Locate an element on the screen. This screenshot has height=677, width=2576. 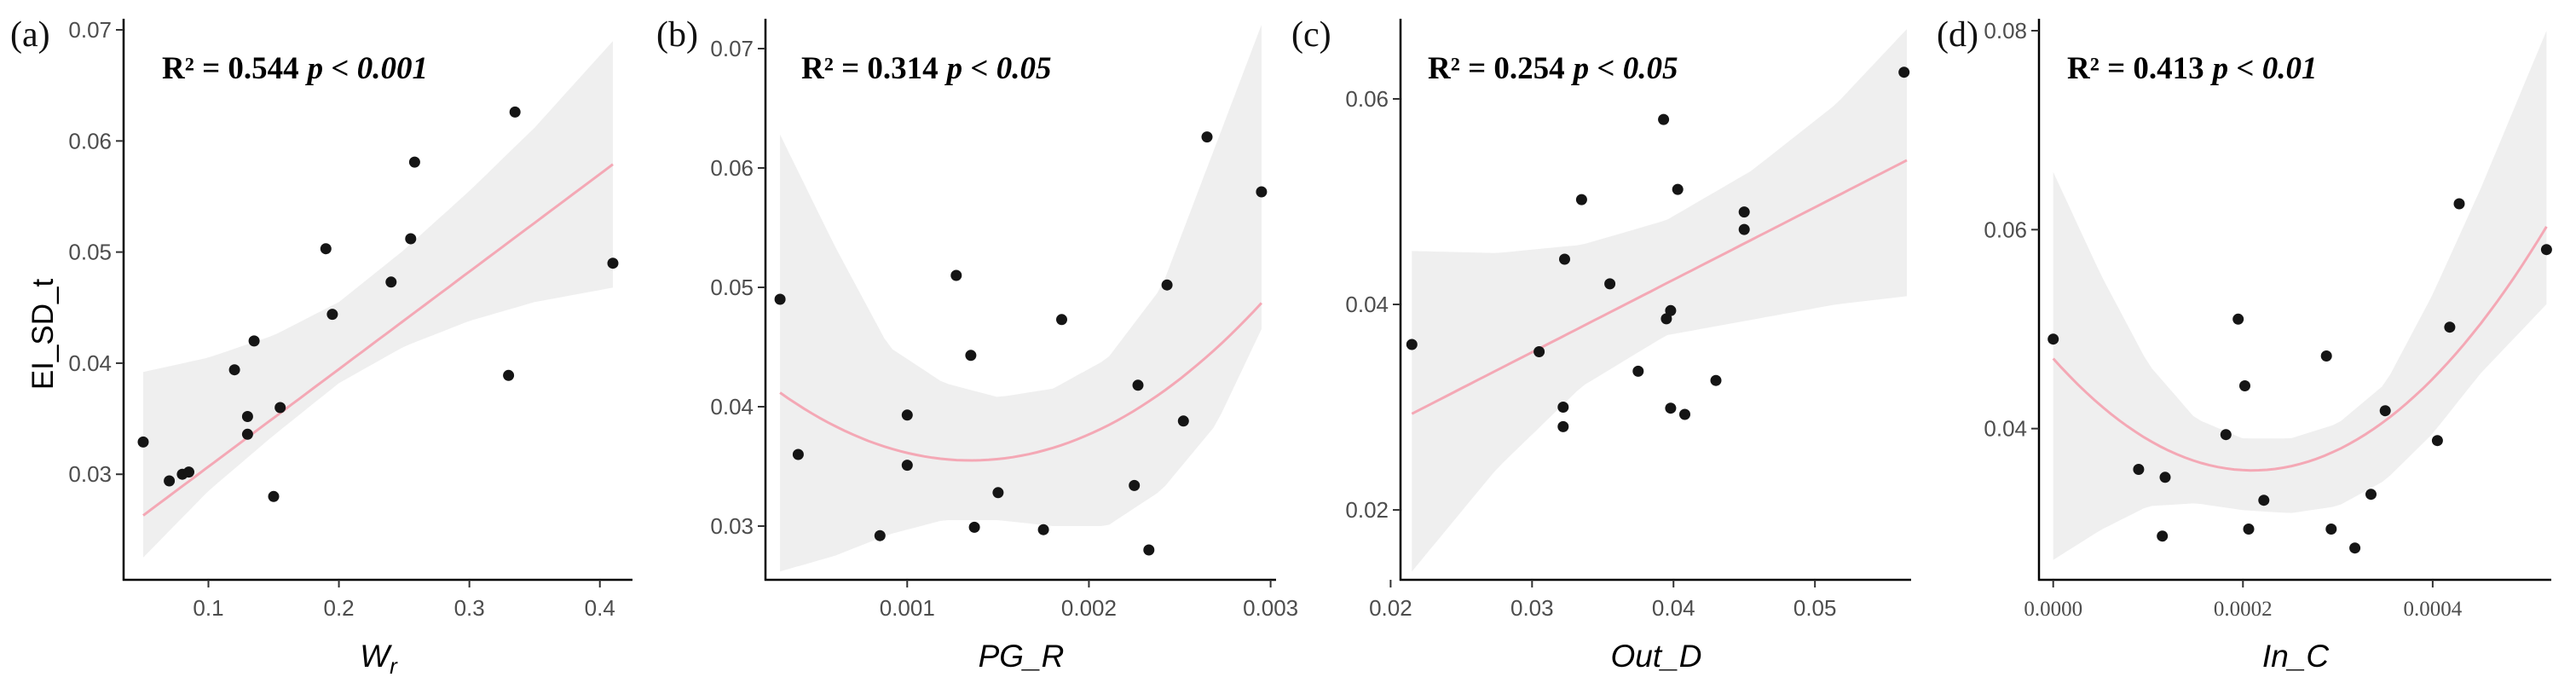
panel-c-r2: R² = 0.254 is located at coordinates (1496, 69).